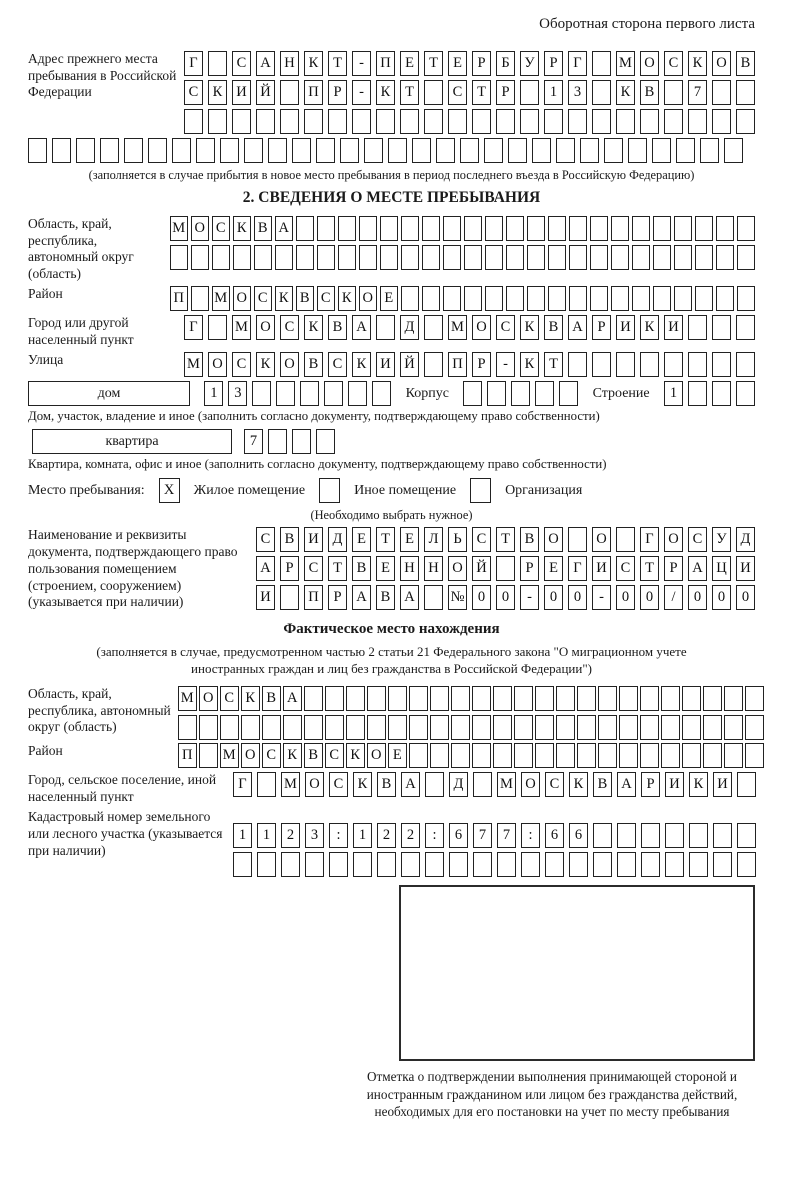 The image size is (800, 1180). What do you see at coordinates (457, 365) in the screenshot?
I see `char-cell: П` at bounding box center [457, 365].